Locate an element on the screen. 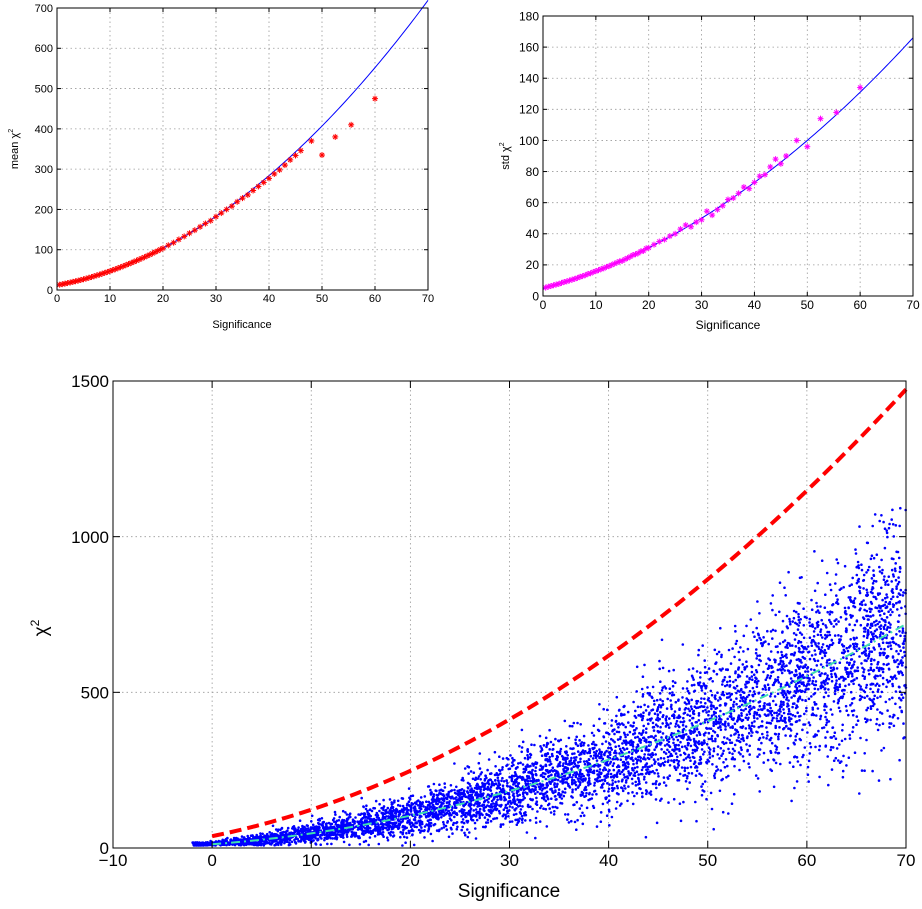  std-ytick-label: 0 is located at coordinates (535, 296).